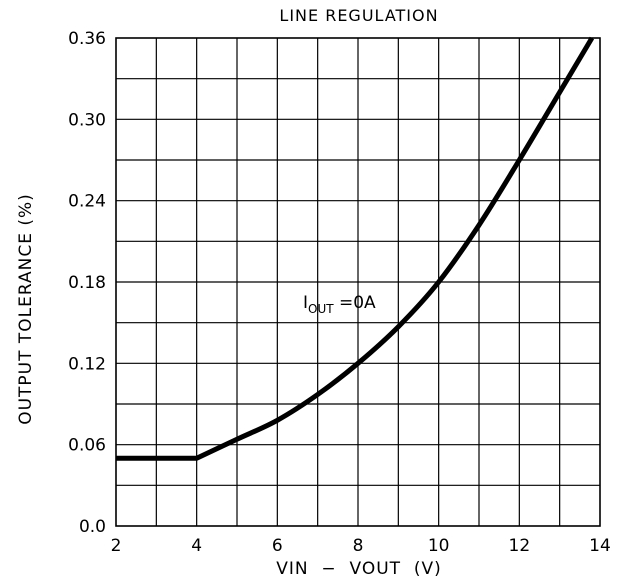 This screenshot has width=631, height=582. Describe the element at coordinates (116, 546) in the screenshot. I see `x-tick-label: 2` at that location.